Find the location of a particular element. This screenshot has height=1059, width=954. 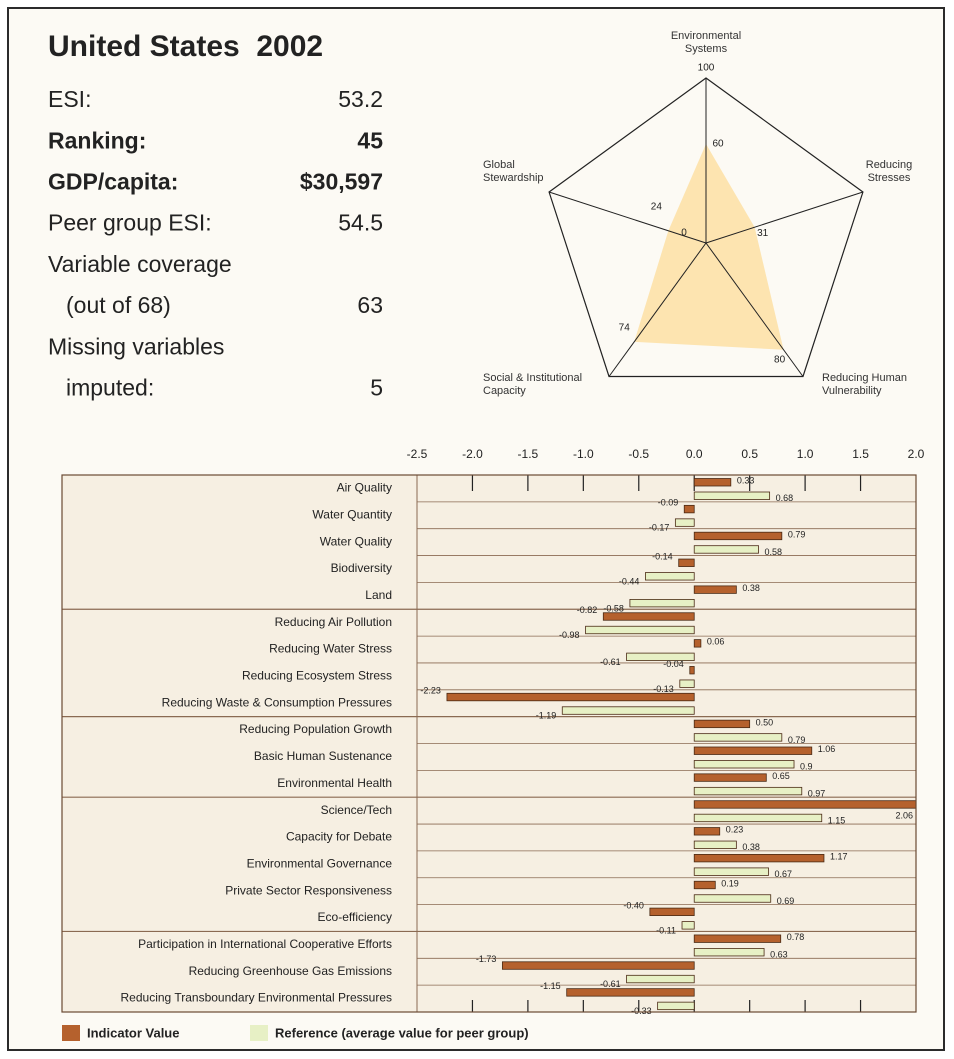

radar-value-label: 31 is located at coordinates (763, 233).